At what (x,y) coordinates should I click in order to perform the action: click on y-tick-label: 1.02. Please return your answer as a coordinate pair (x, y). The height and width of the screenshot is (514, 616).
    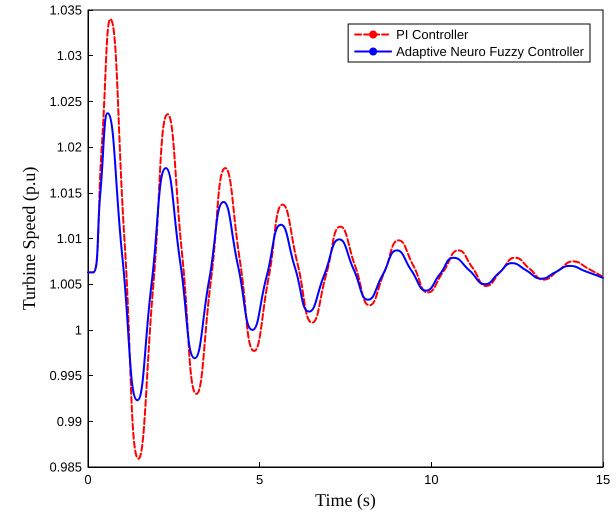
    Looking at the image, I should click on (69, 147).